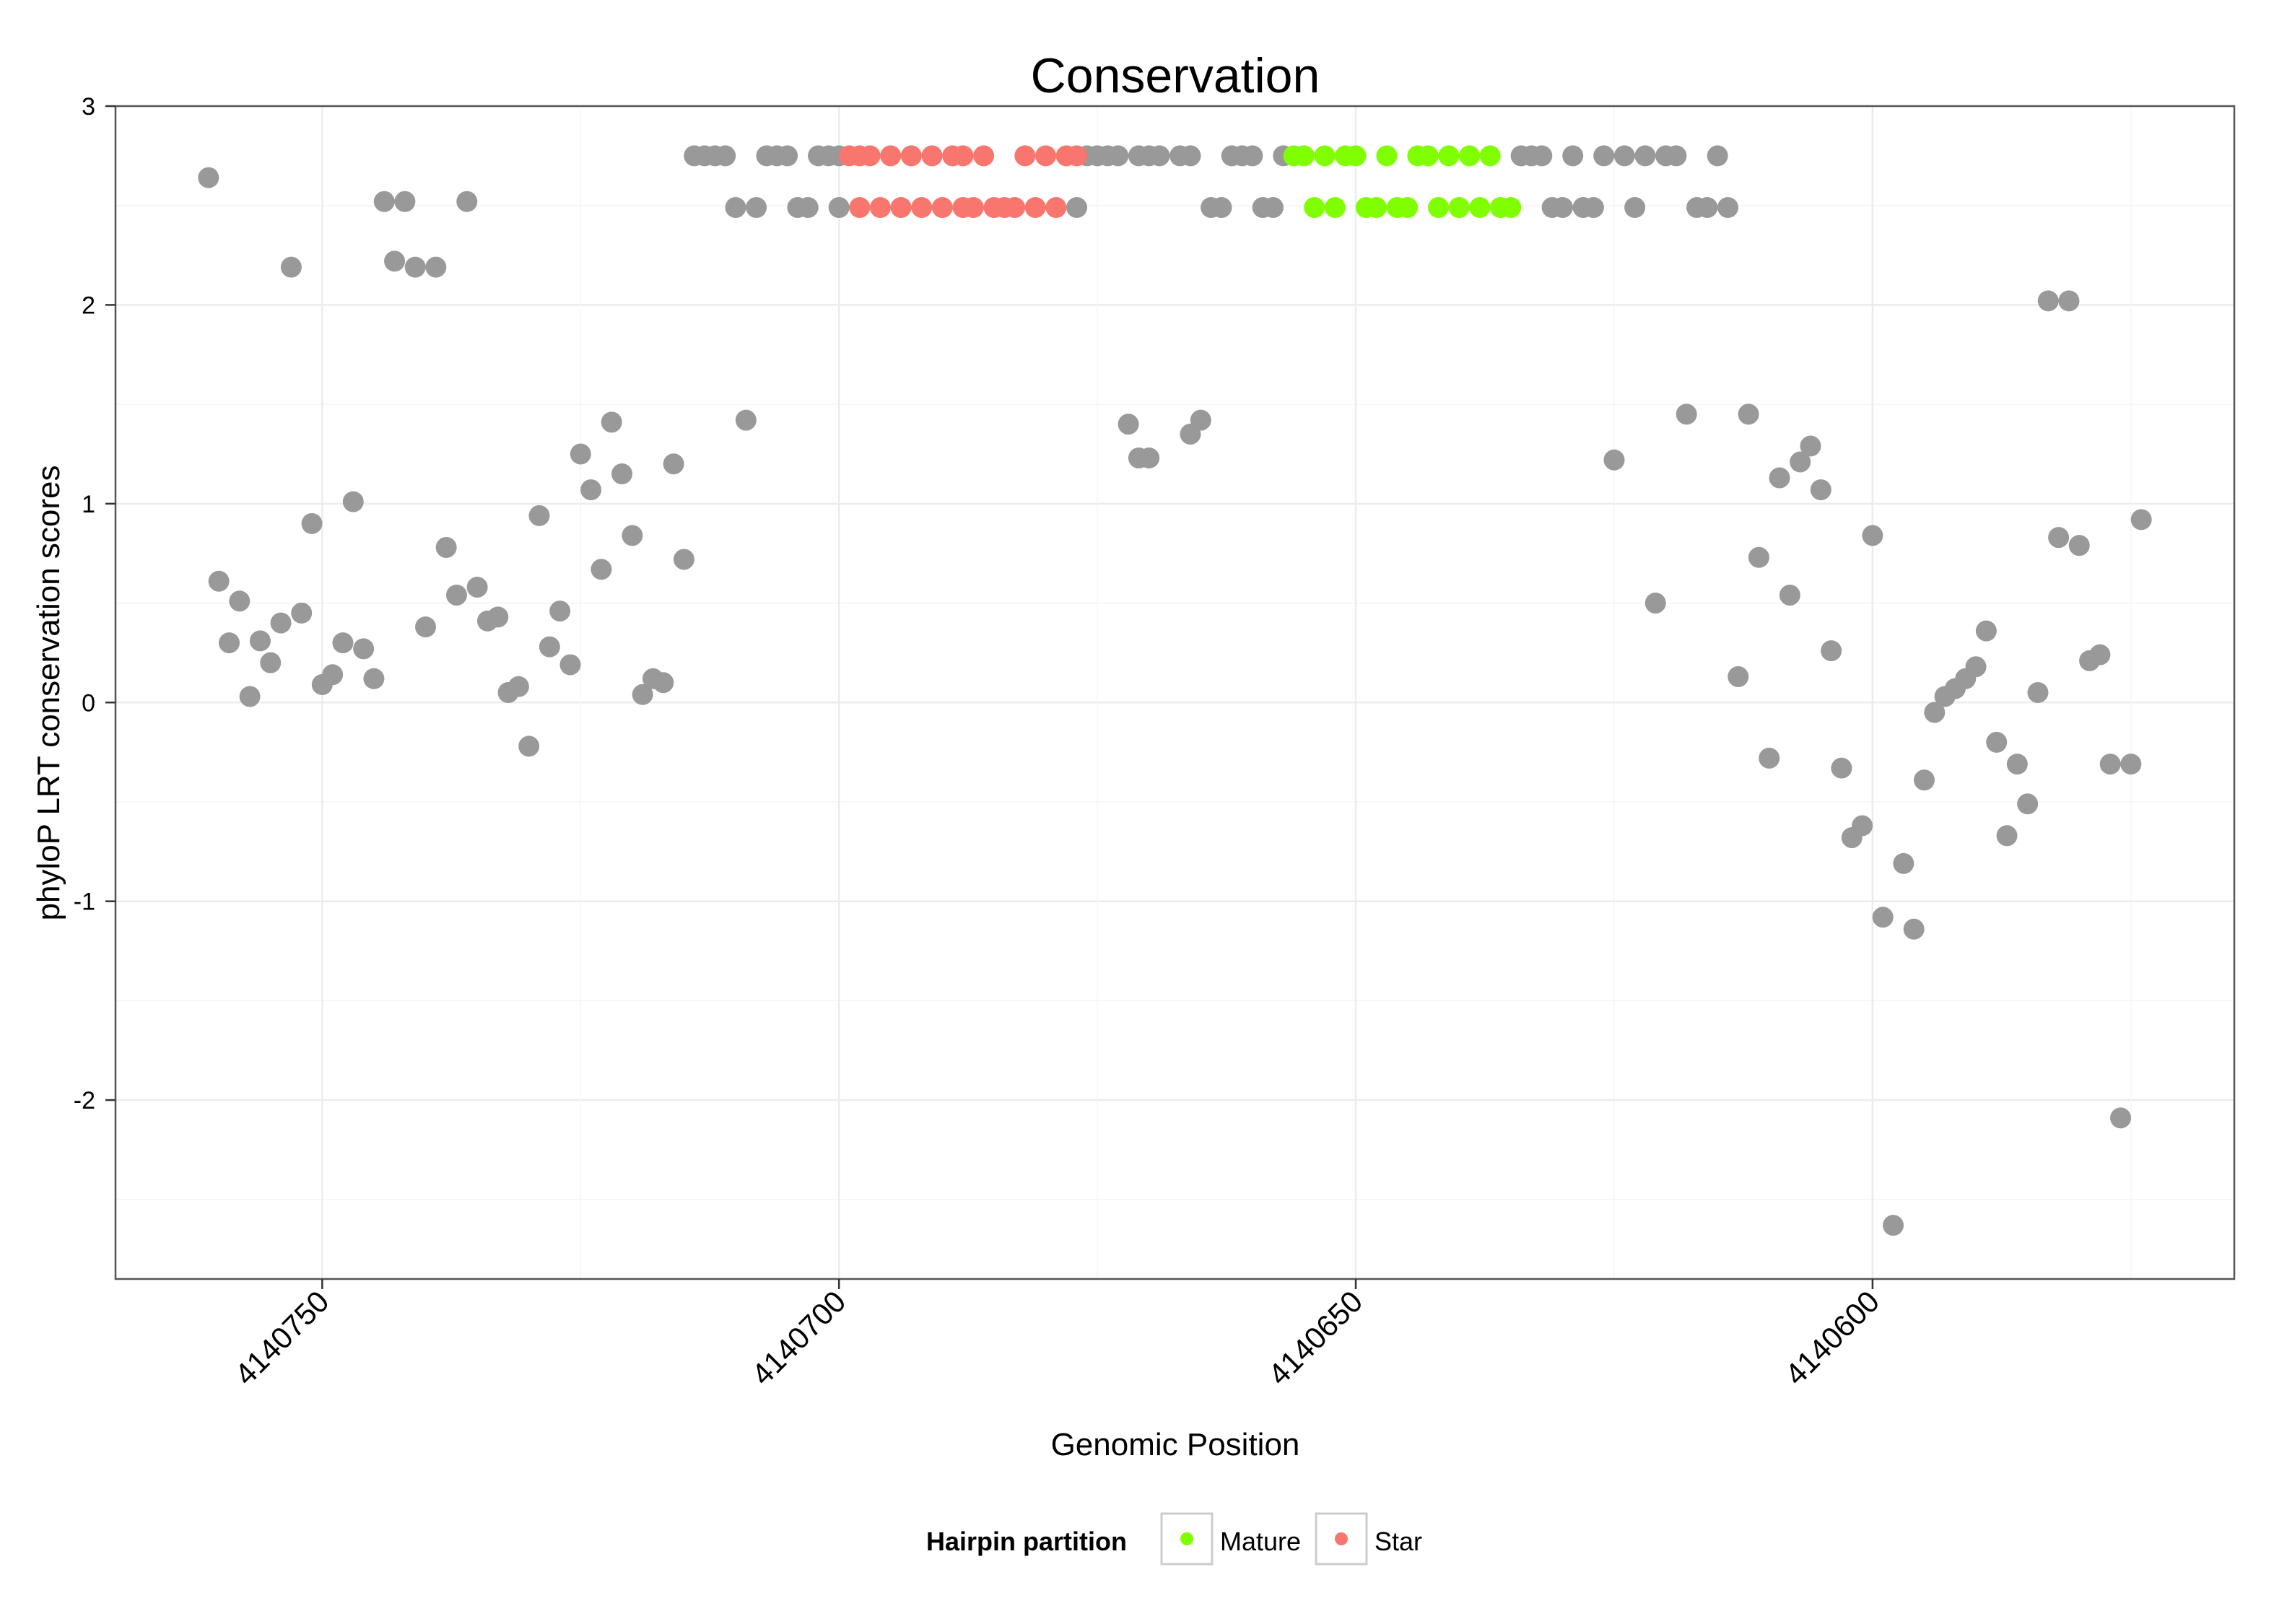  What do you see at coordinates (1026, 1541) in the screenshot?
I see `legend-title: Hairpin partition` at bounding box center [1026, 1541].